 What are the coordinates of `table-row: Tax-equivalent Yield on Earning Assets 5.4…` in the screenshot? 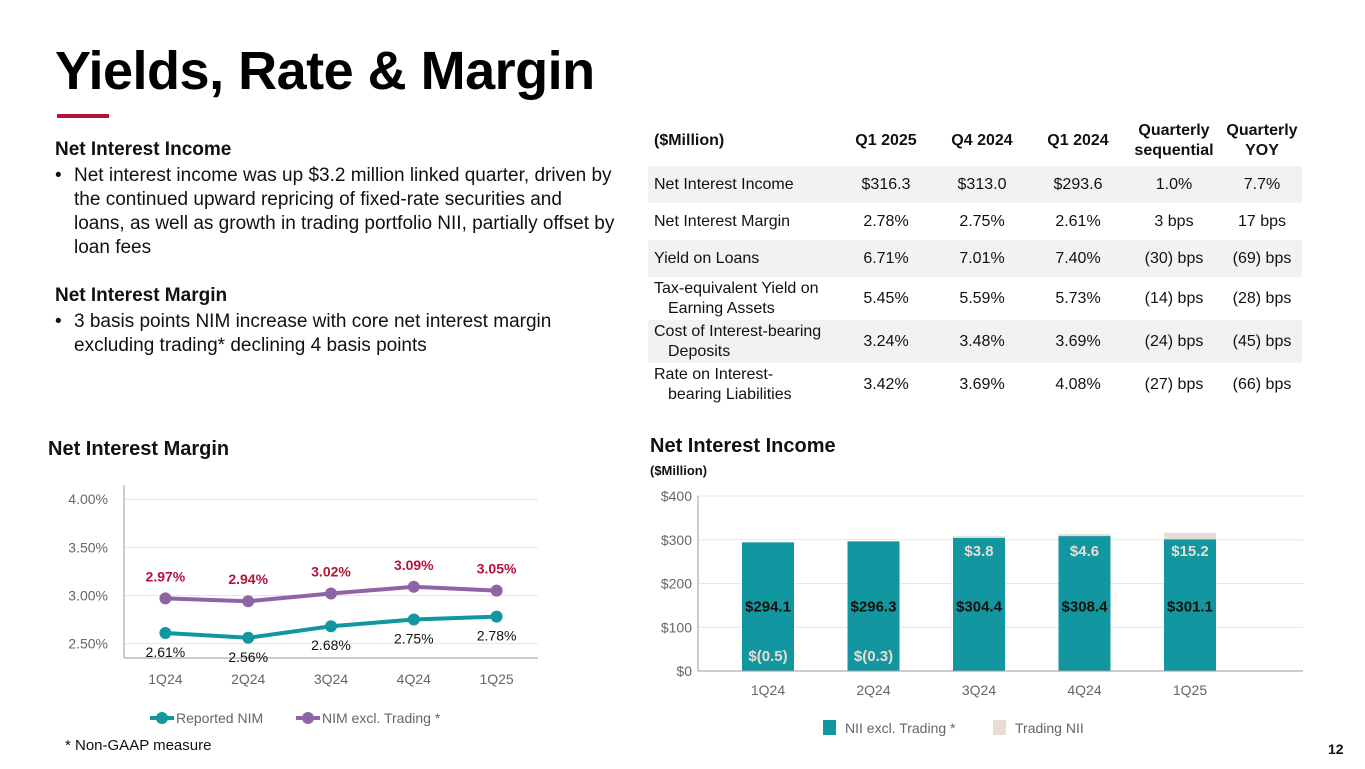 It's located at (975, 298).